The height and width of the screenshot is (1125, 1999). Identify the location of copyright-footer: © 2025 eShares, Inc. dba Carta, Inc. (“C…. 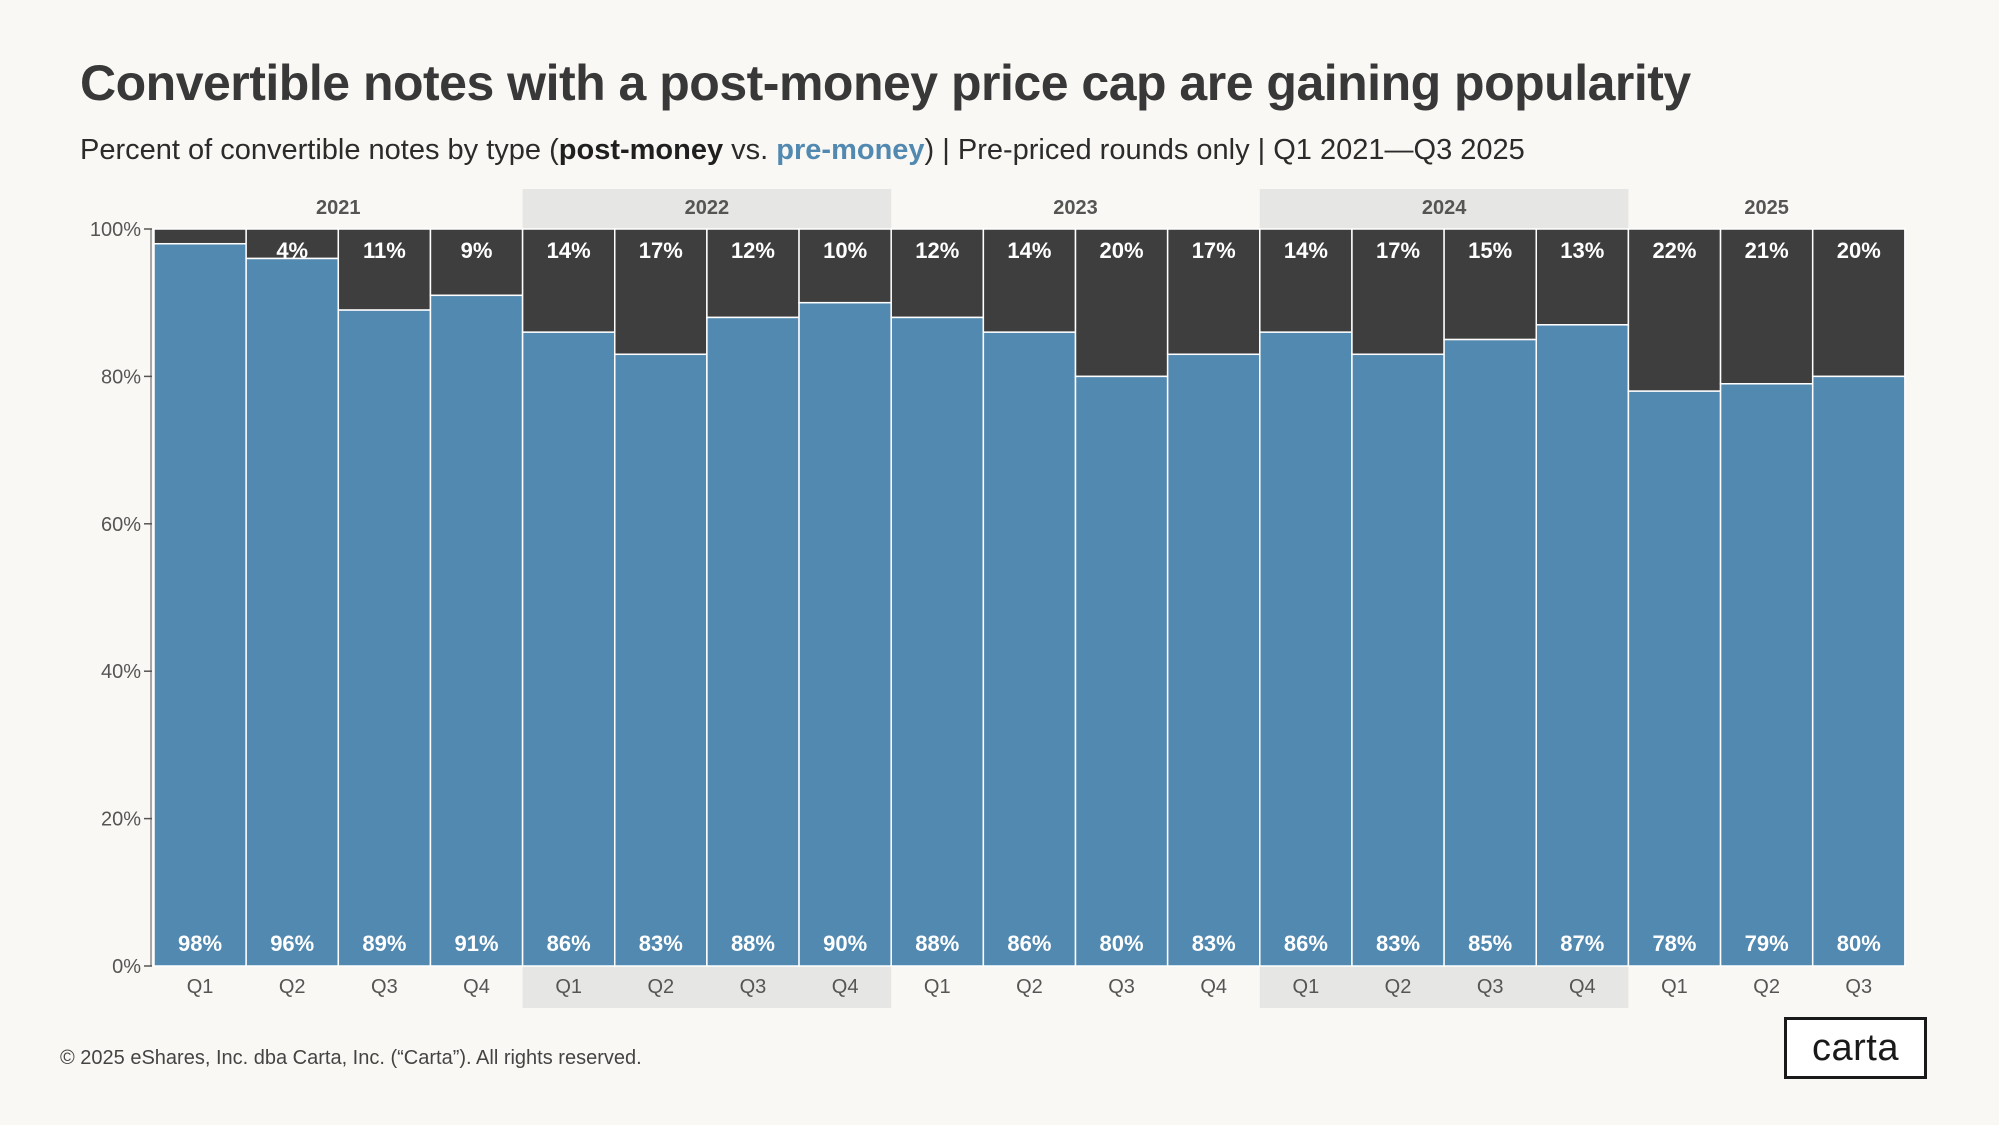
(351, 1058).